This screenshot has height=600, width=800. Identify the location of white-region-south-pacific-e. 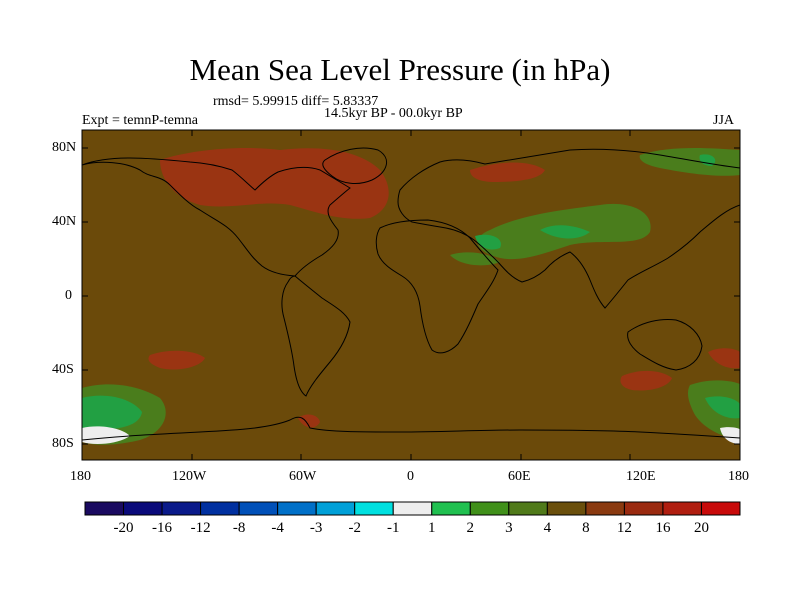
(730, 435).